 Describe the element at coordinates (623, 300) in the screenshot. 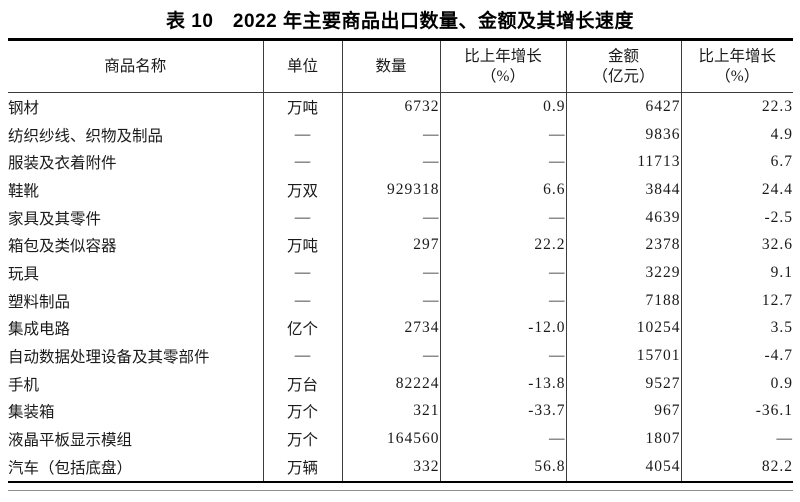

I see `cell-amount: 7188` at that location.